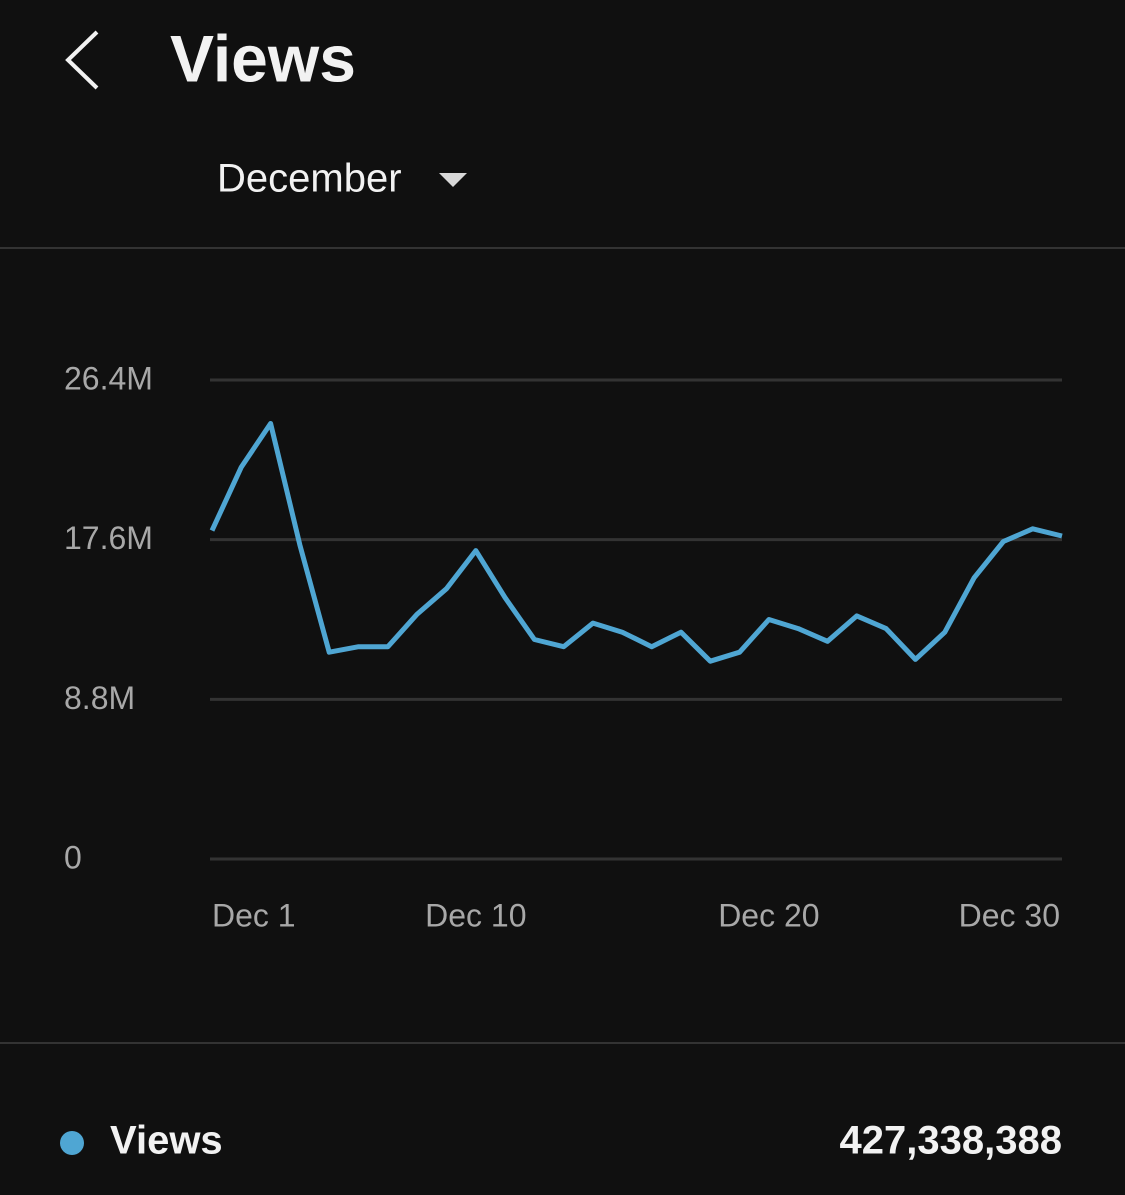  I want to click on y-tick-label: 17.6M, so click(108, 538).